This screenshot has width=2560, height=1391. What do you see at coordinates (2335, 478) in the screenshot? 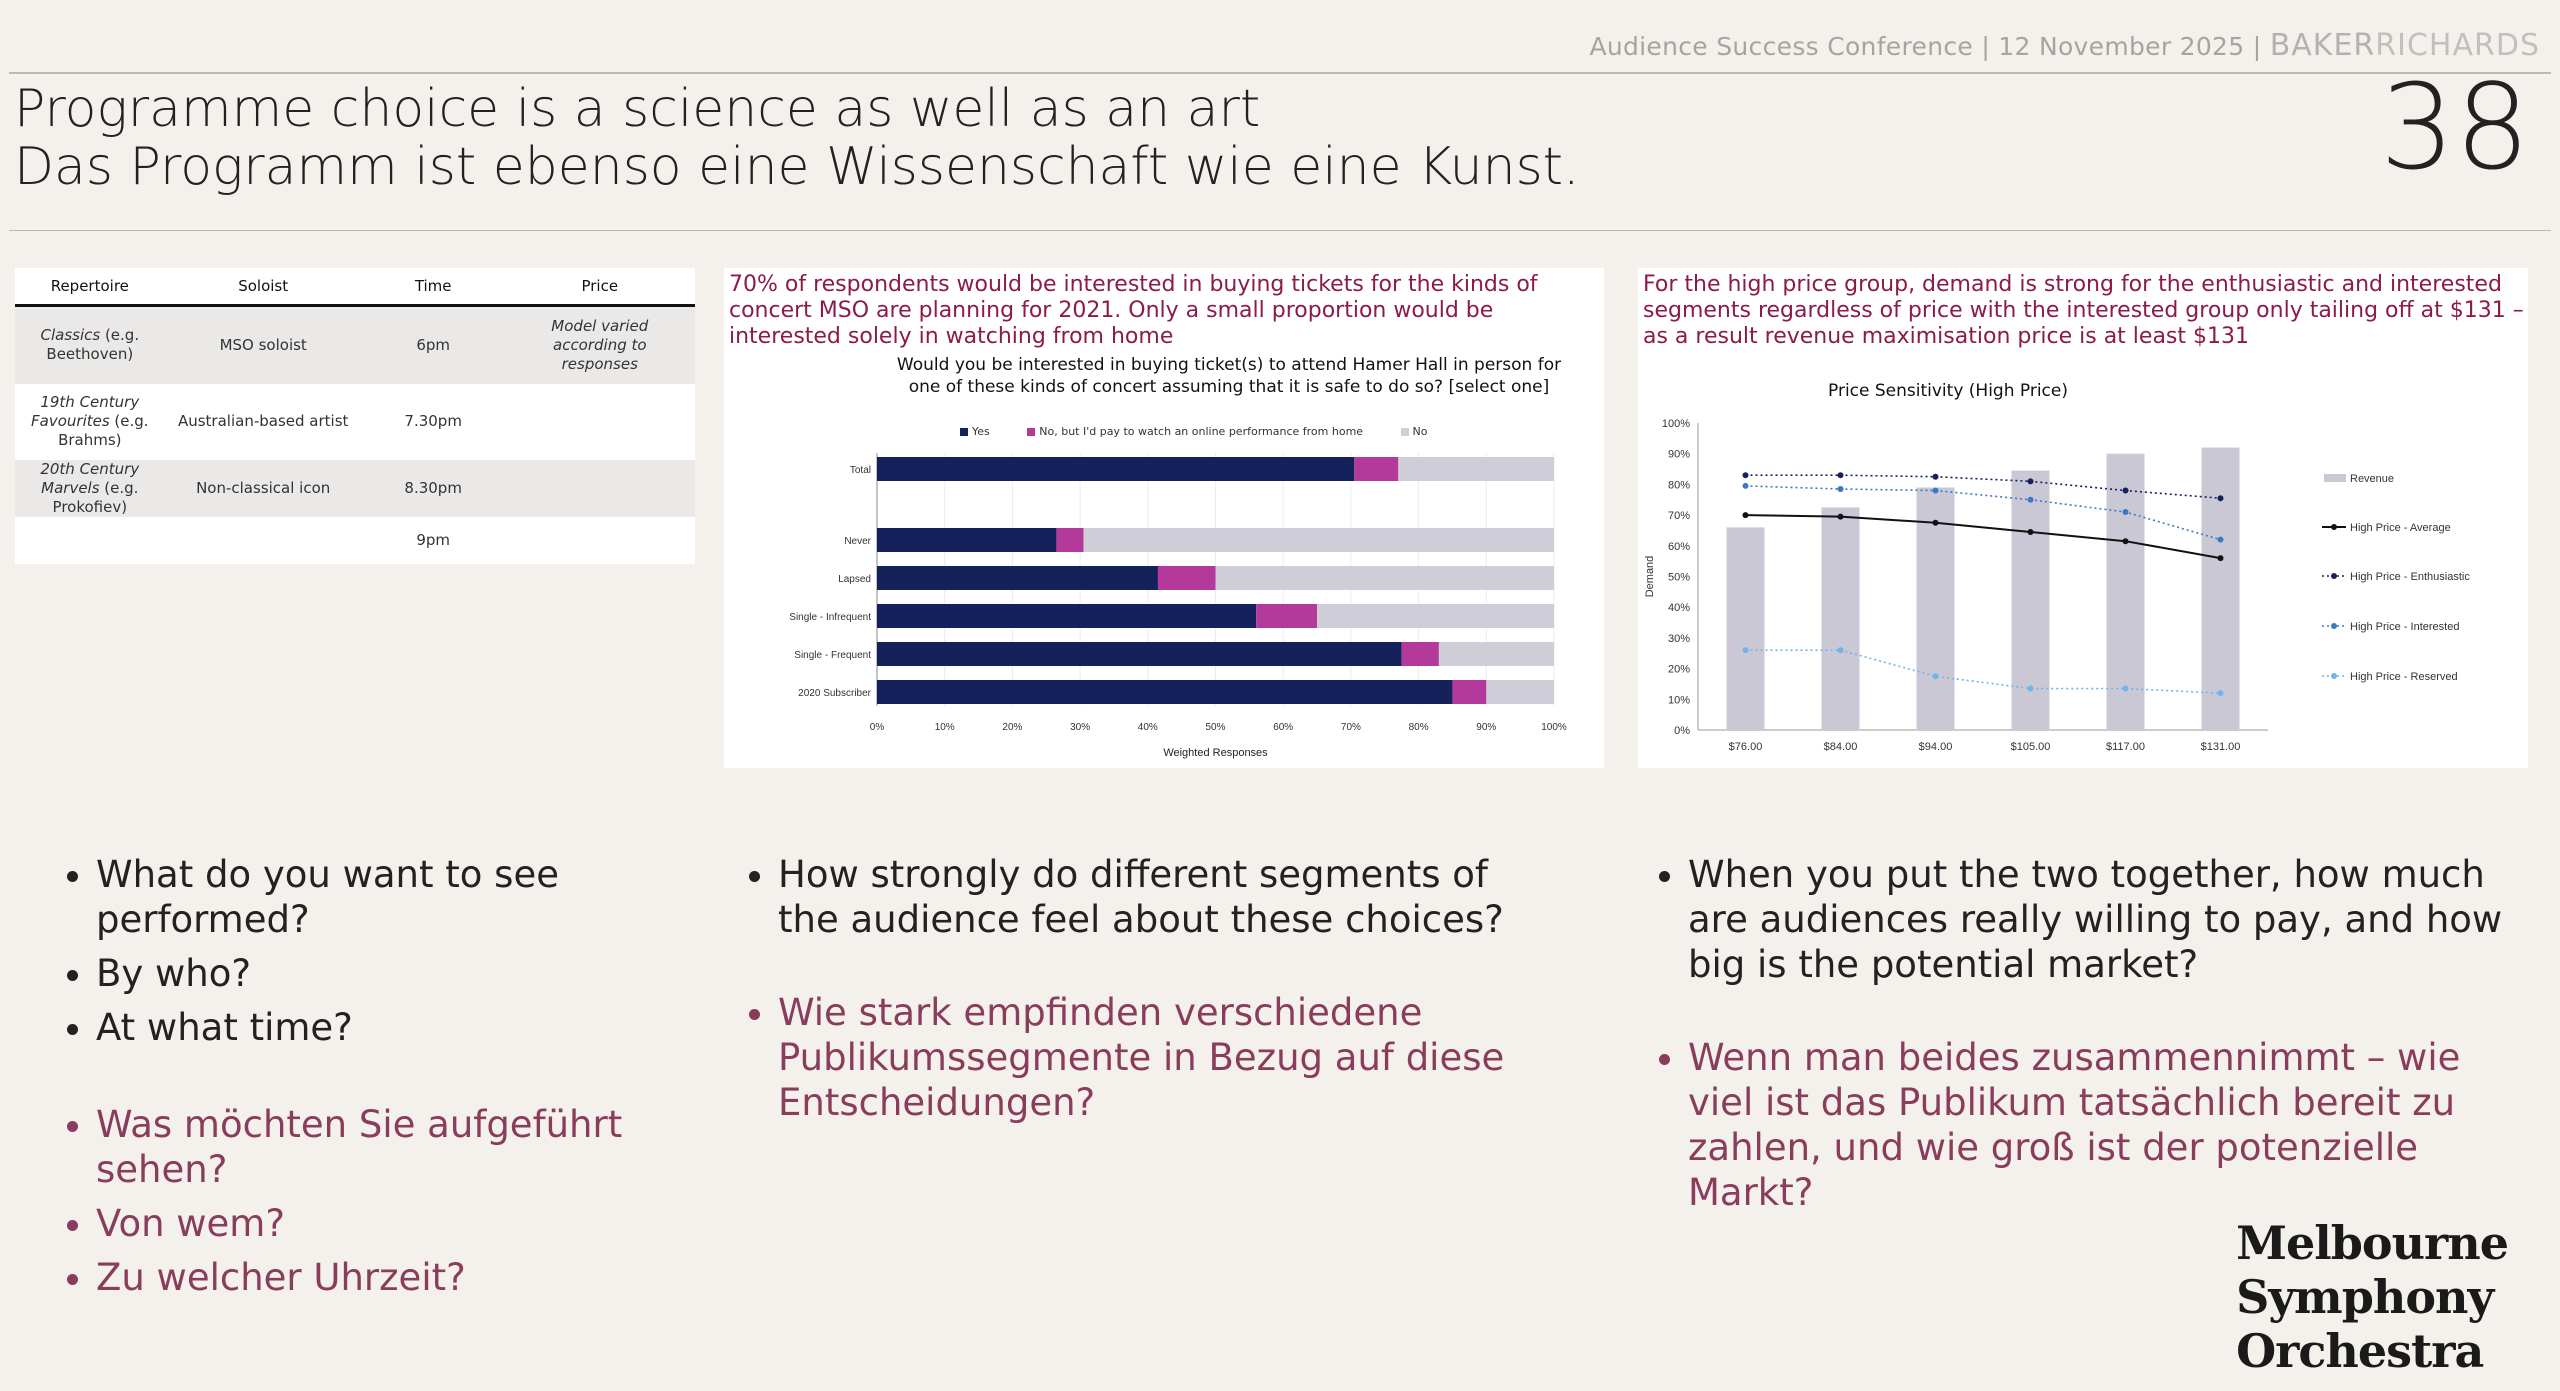
I see `legend-swatch` at bounding box center [2335, 478].